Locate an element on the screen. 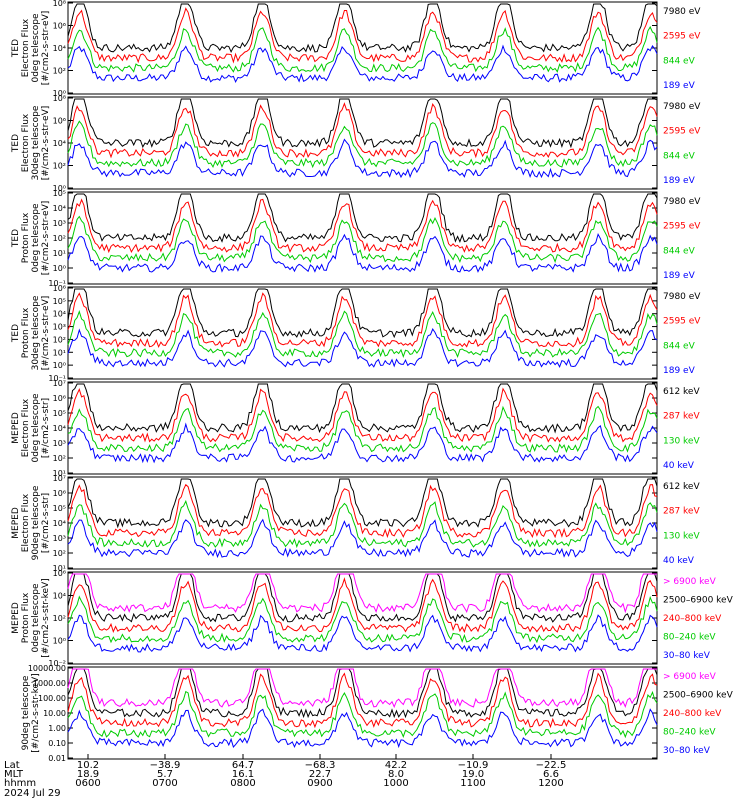  y-tick-label: 10000.00 is located at coordinates (47, 668).